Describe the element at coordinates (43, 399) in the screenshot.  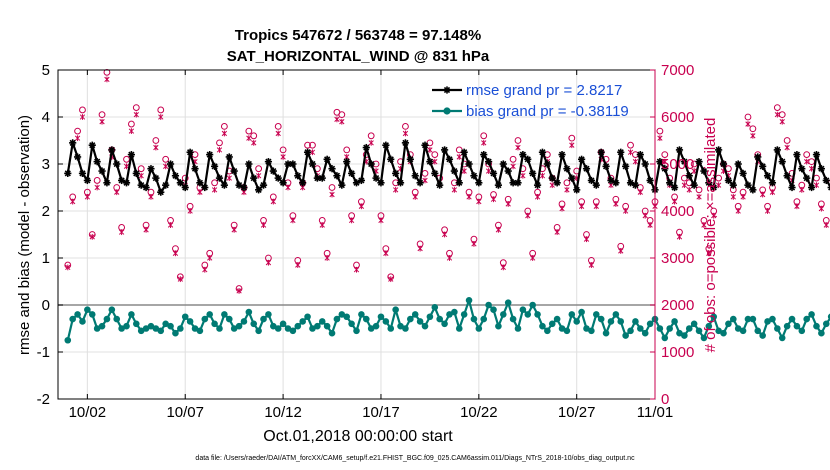
I see `y-tick-label: -2` at that location.